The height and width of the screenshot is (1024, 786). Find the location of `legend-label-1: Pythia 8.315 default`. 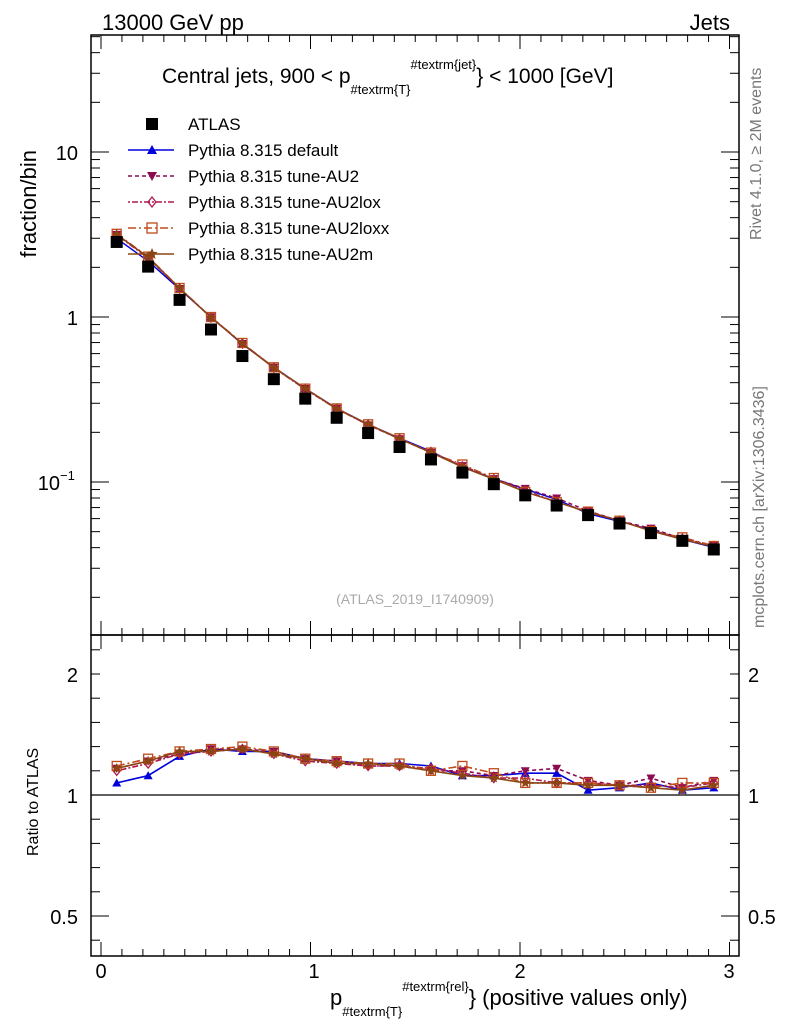

legend-label-1: Pythia 8.315 default is located at coordinates (263, 150).